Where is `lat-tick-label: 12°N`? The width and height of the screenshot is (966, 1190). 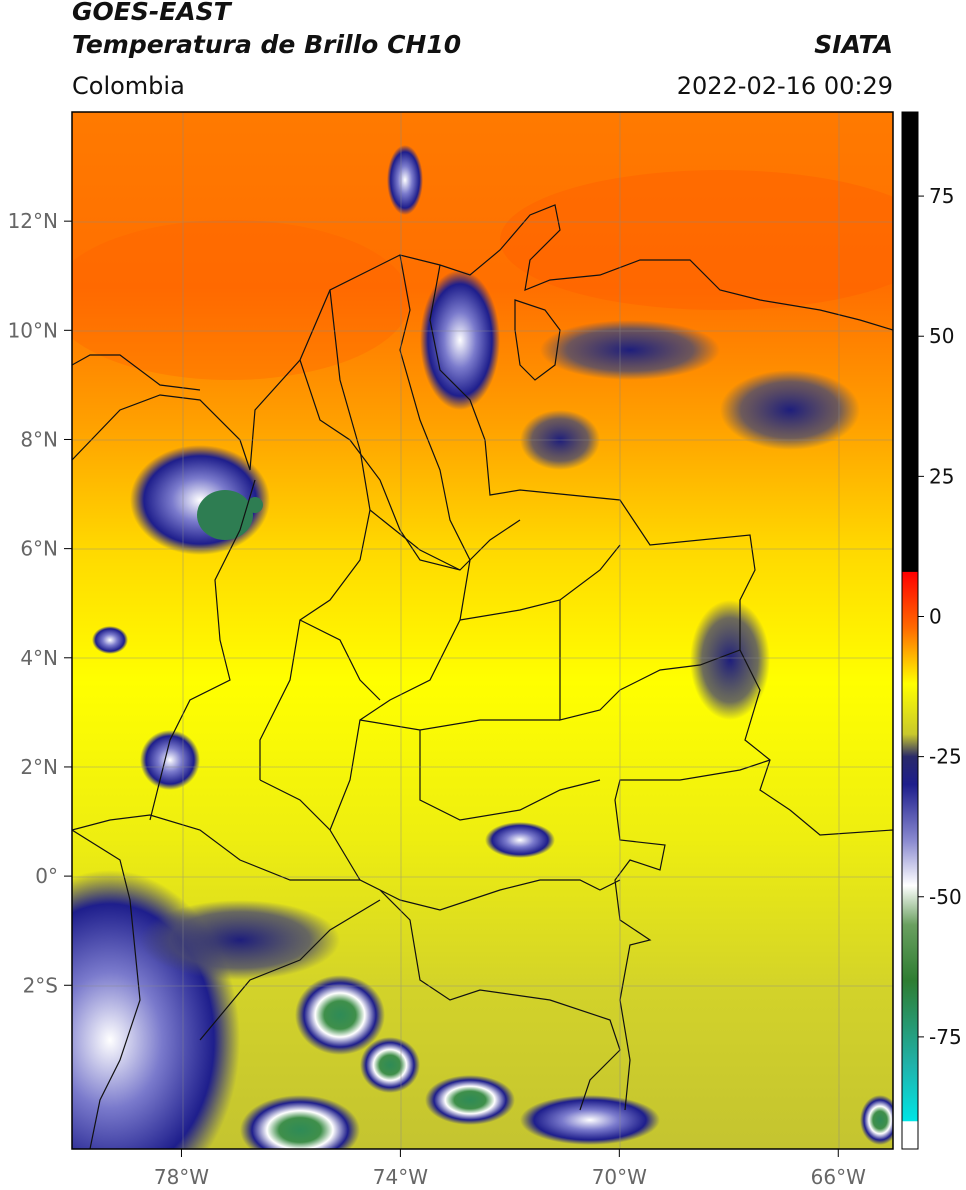
lat-tick-label: 12°N is located at coordinates (33, 221).